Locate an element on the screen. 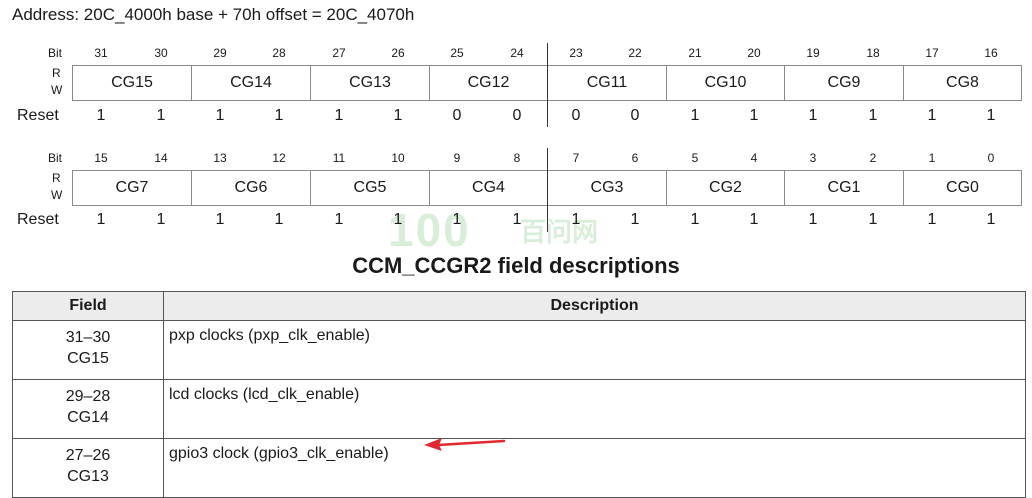 Image resolution: width=1032 pixels, height=498 pixels. register-field-cg10: CG10 is located at coordinates (725, 83).